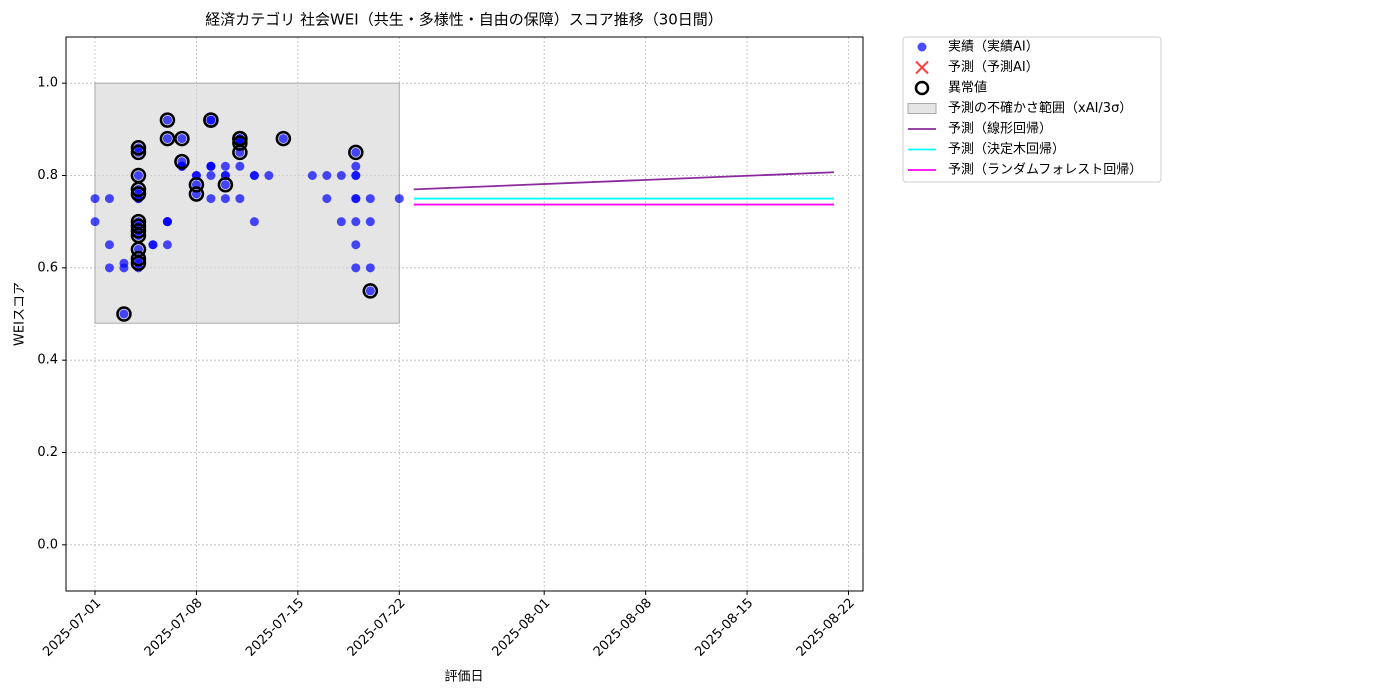 This screenshot has width=1400, height=700. Describe the element at coordinates (826, 628) in the screenshot. I see `x-tick-label: 2025-08-22` at that location.